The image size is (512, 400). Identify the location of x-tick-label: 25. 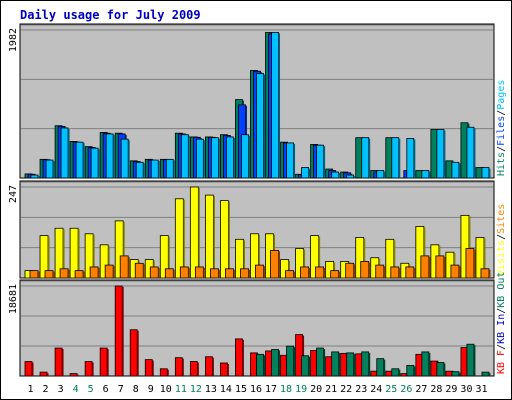
(391, 389).